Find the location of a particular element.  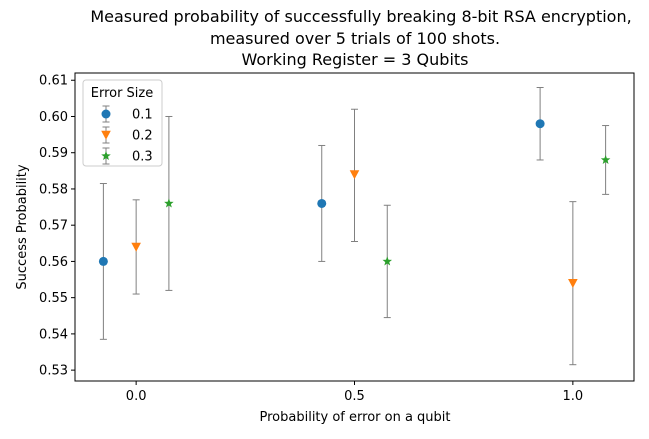

legend-item: 0.3 is located at coordinates (127, 156).